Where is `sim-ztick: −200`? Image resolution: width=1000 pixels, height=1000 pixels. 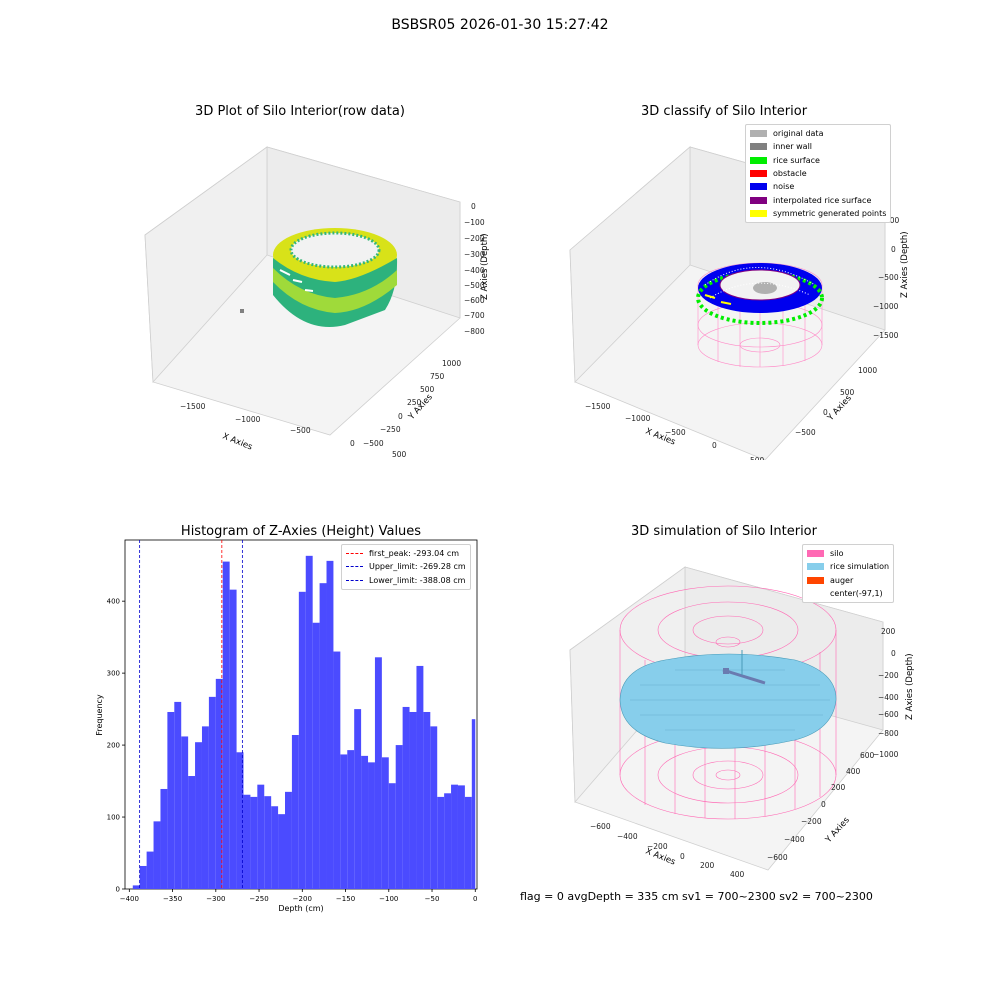
sim-ztick: −200 is located at coordinates (888, 675).